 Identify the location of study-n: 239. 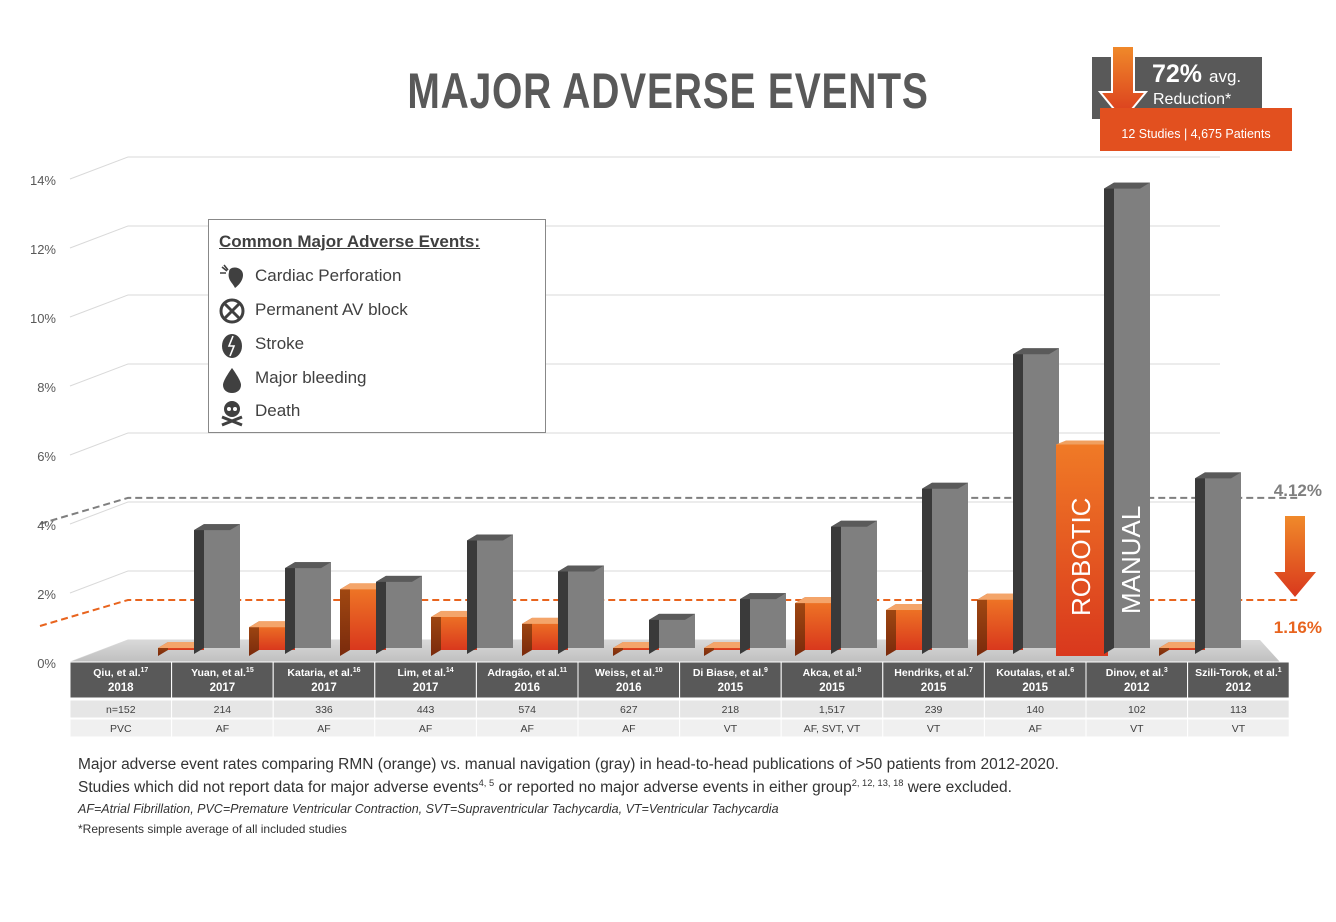
(934, 710).